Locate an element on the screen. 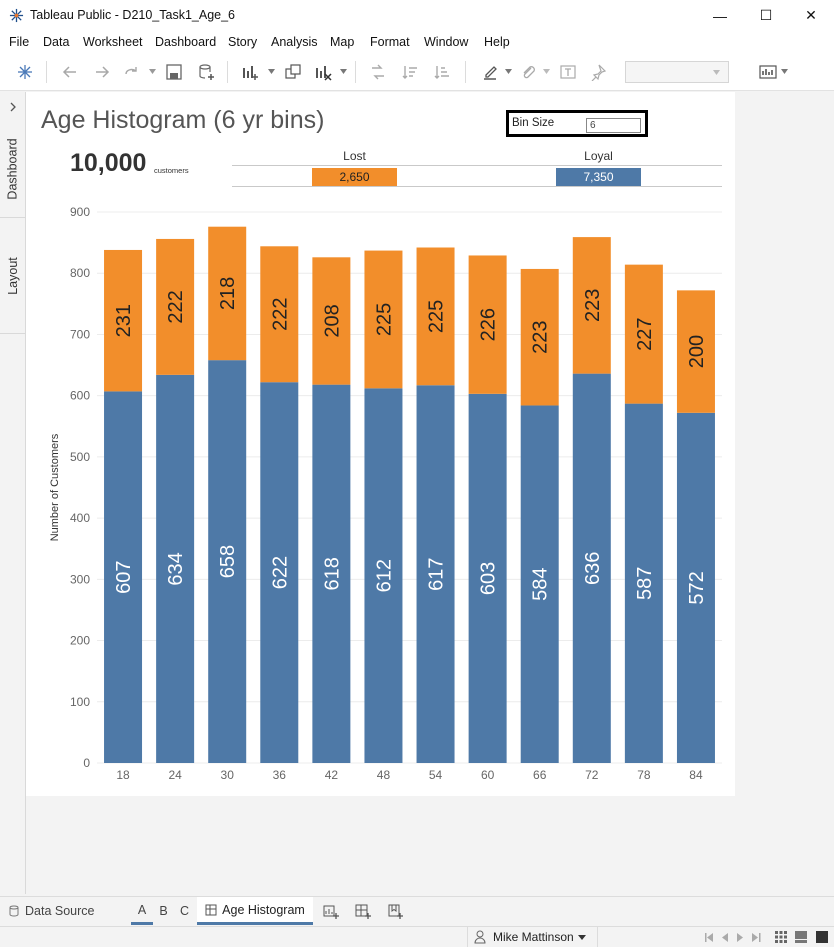 This screenshot has width=834, height=947. highlight-button is located at coordinates (490, 72).